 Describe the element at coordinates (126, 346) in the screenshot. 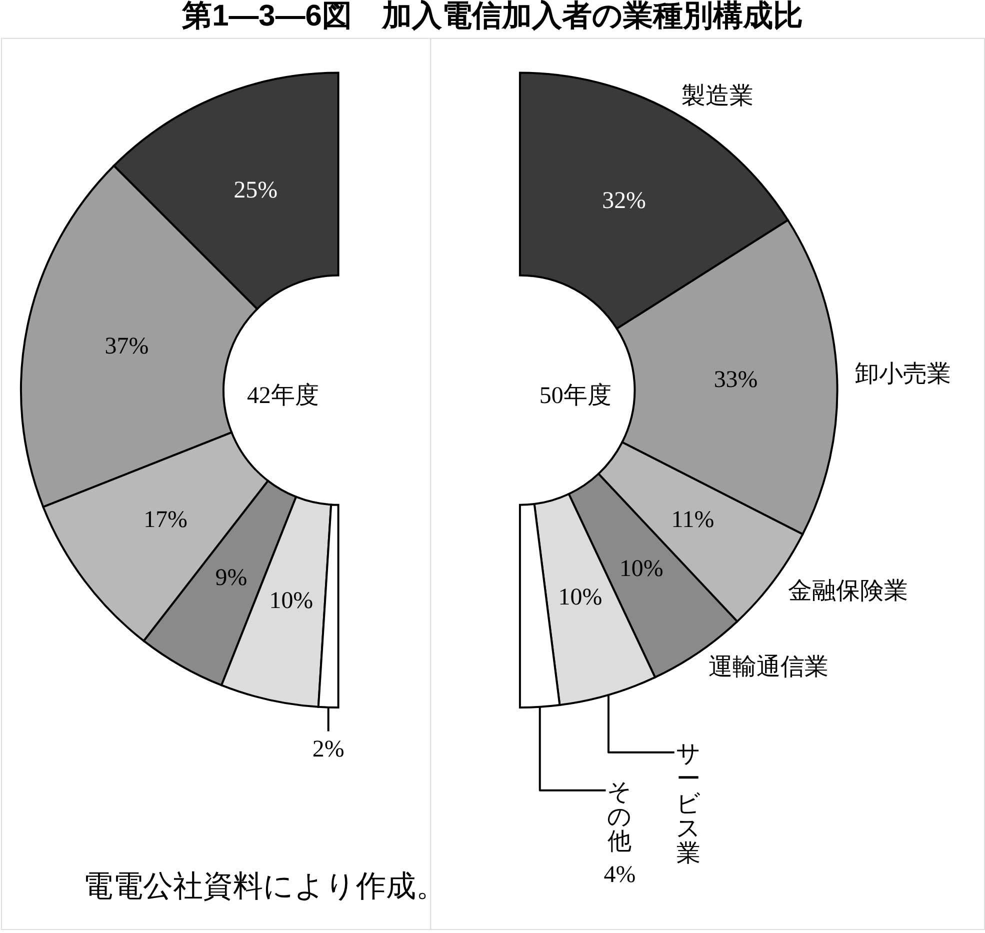

I see `data-label: 37%` at that location.